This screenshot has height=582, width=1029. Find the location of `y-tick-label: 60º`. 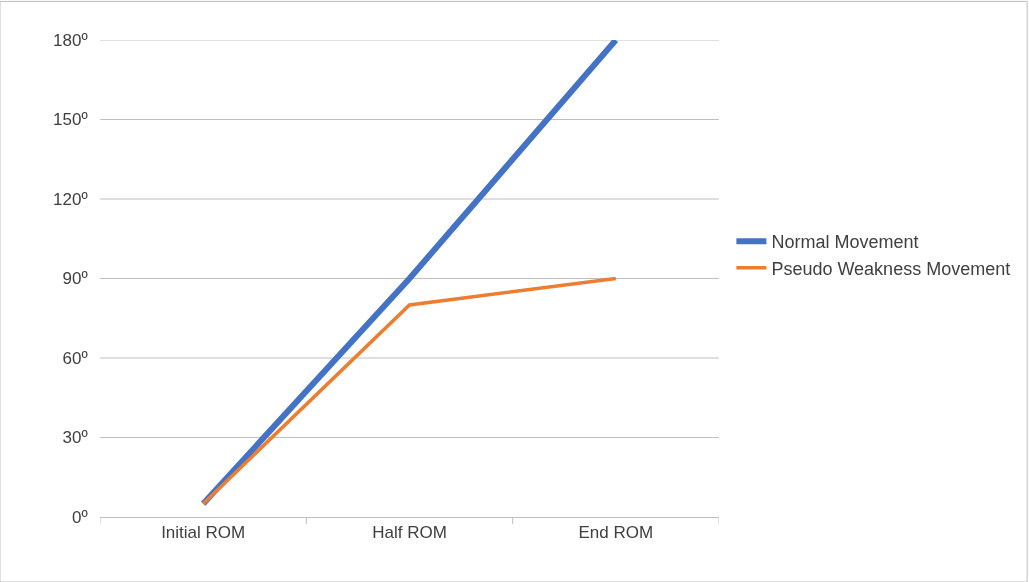

y-tick-label: 60º is located at coordinates (75, 358).